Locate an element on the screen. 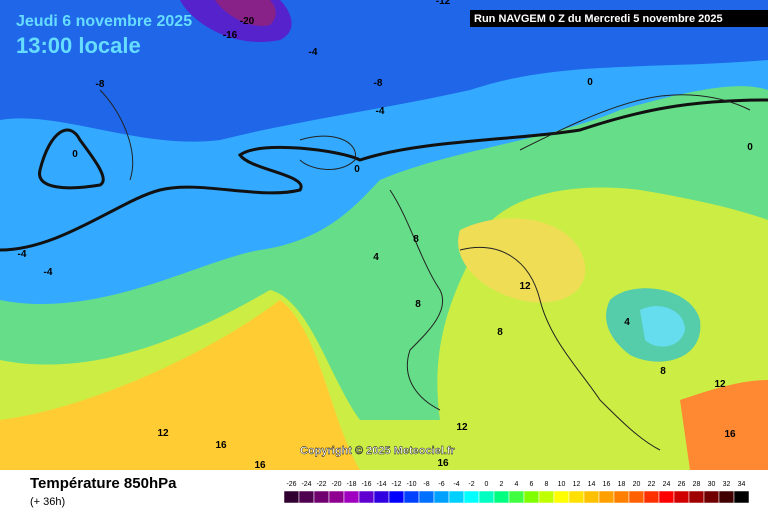  legend-tick-label: 2 is located at coordinates (502, 484).